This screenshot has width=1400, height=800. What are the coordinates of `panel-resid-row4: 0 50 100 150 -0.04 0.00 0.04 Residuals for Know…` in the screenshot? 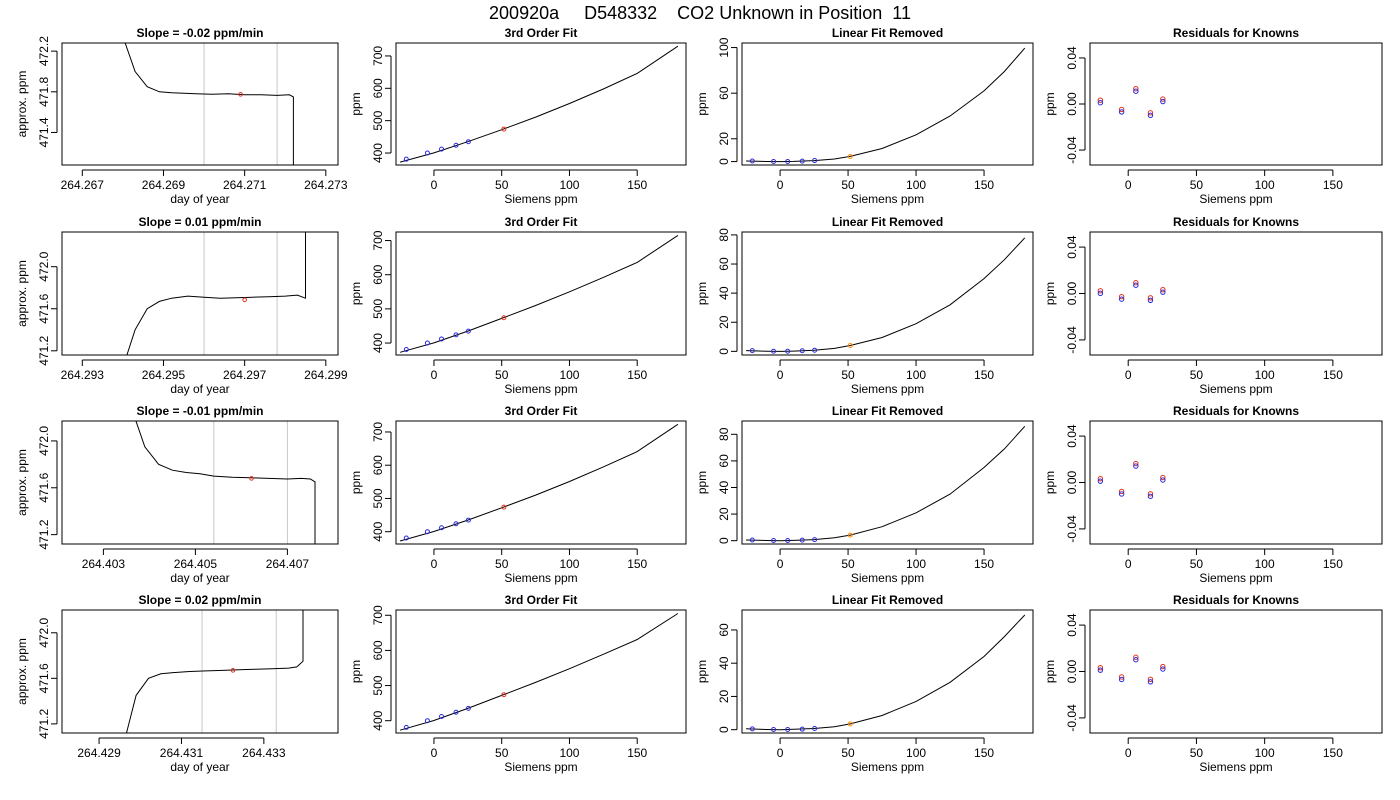 It's located at (1213, 683).